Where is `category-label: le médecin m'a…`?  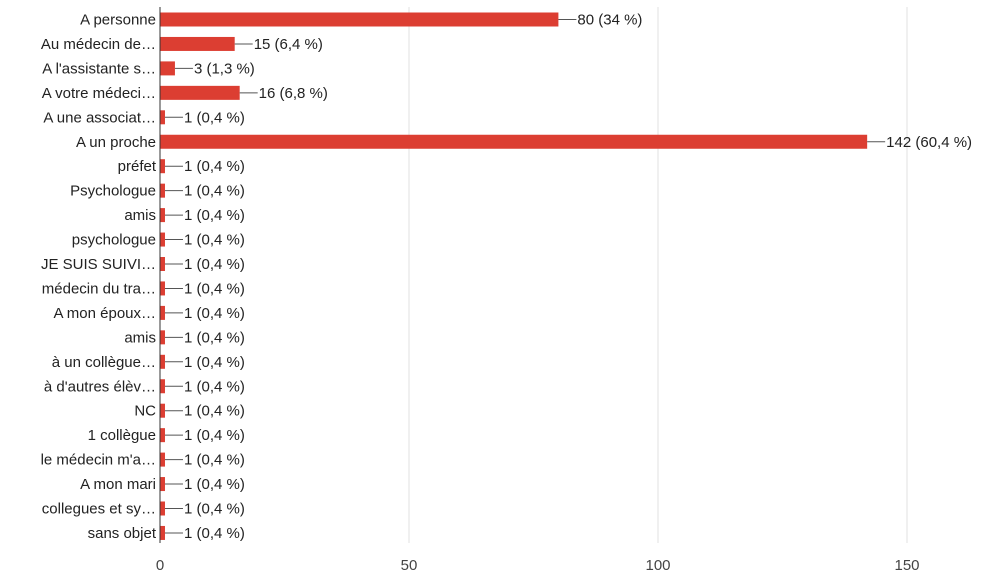 category-label: le médecin m'a… is located at coordinates (98, 460).